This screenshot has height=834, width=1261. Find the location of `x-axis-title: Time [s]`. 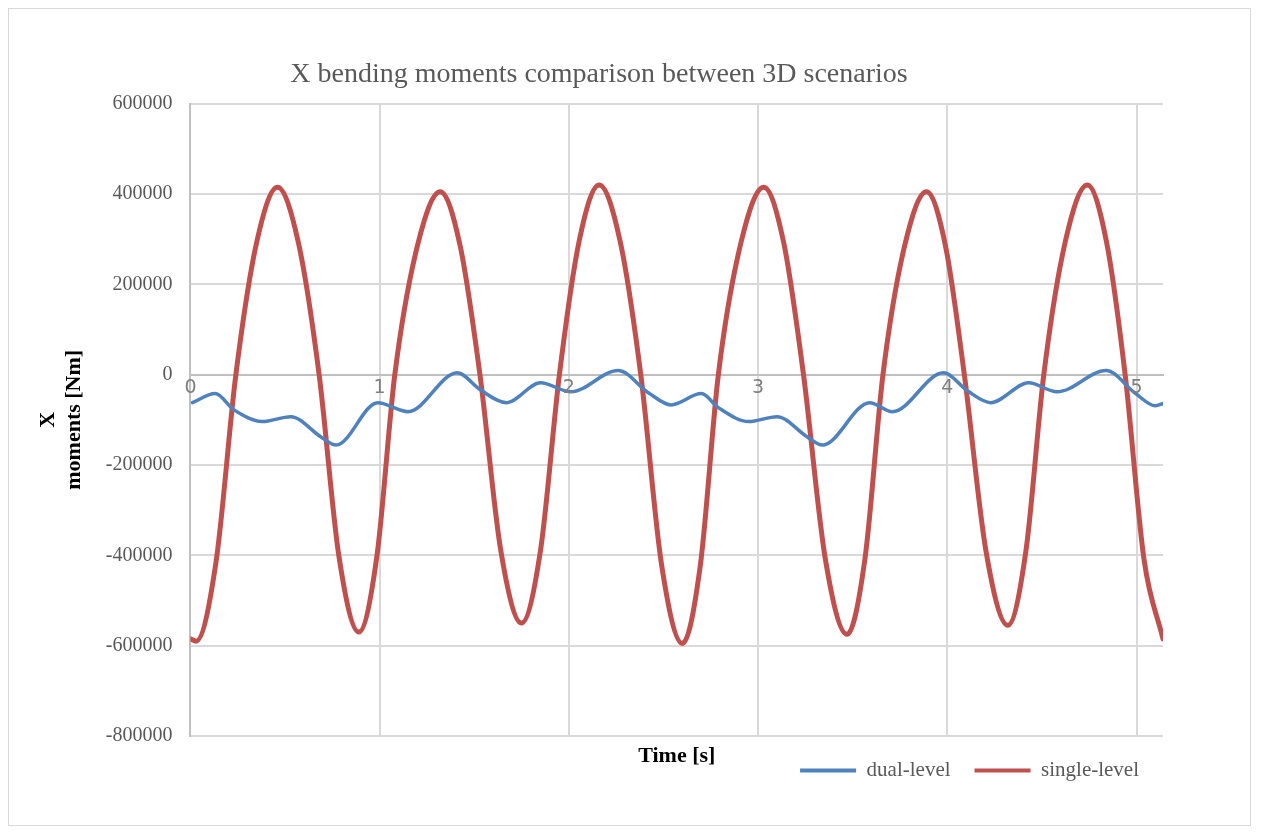

x-axis-title: Time [s] is located at coordinates (677, 755).